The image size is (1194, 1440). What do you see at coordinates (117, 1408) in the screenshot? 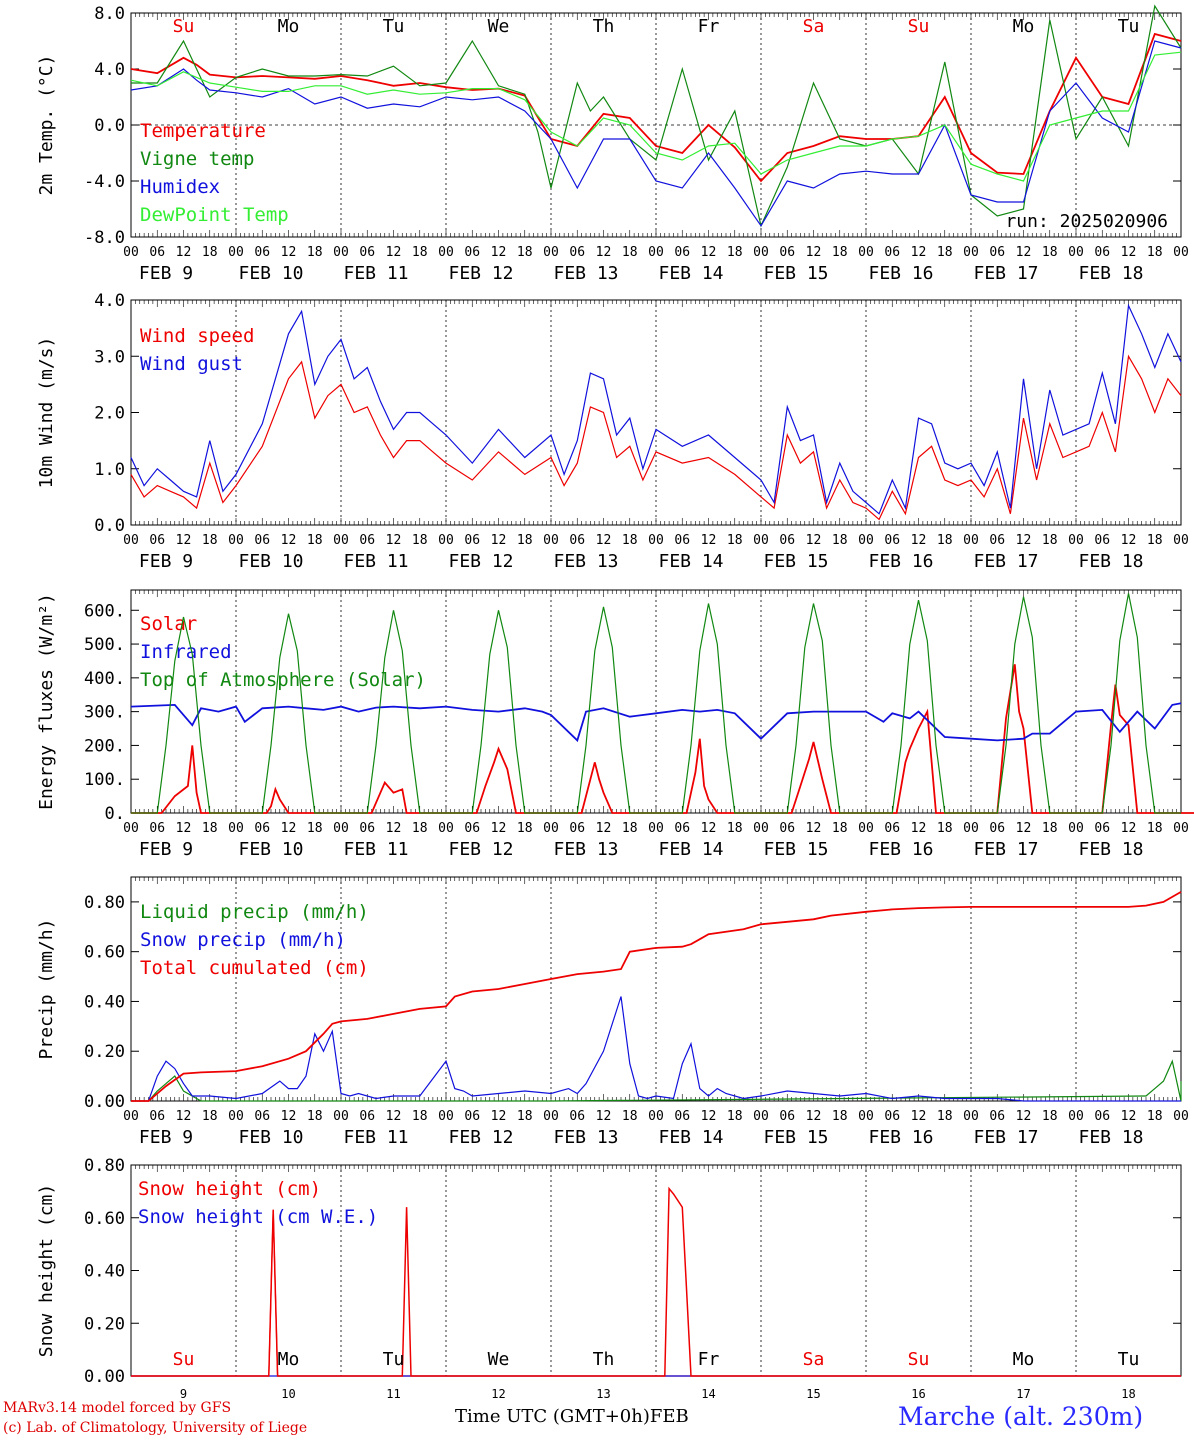
I see `model-credit: MARv3.14 model forced by GFS` at bounding box center [117, 1408].